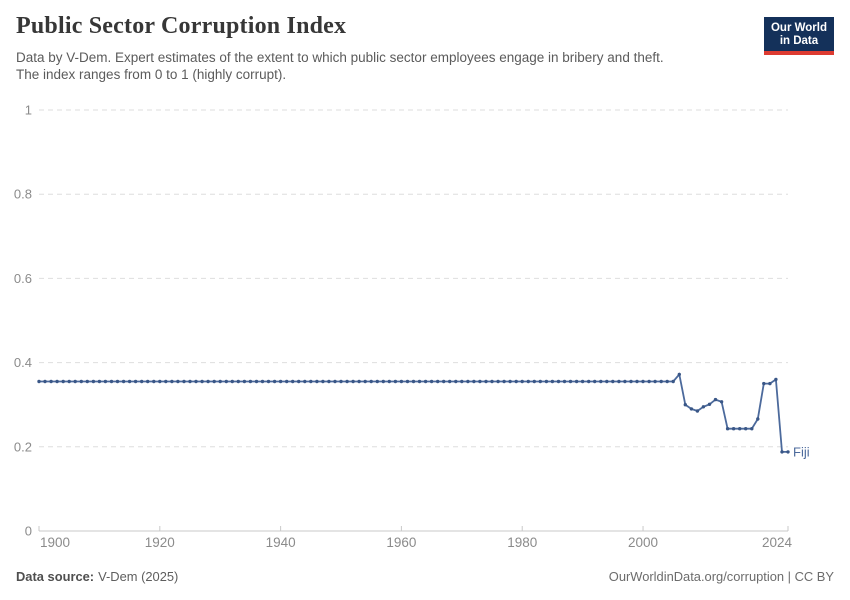 The width and height of the screenshot is (850, 600). I want to click on owid-logo: Our World in Data, so click(798, 36).